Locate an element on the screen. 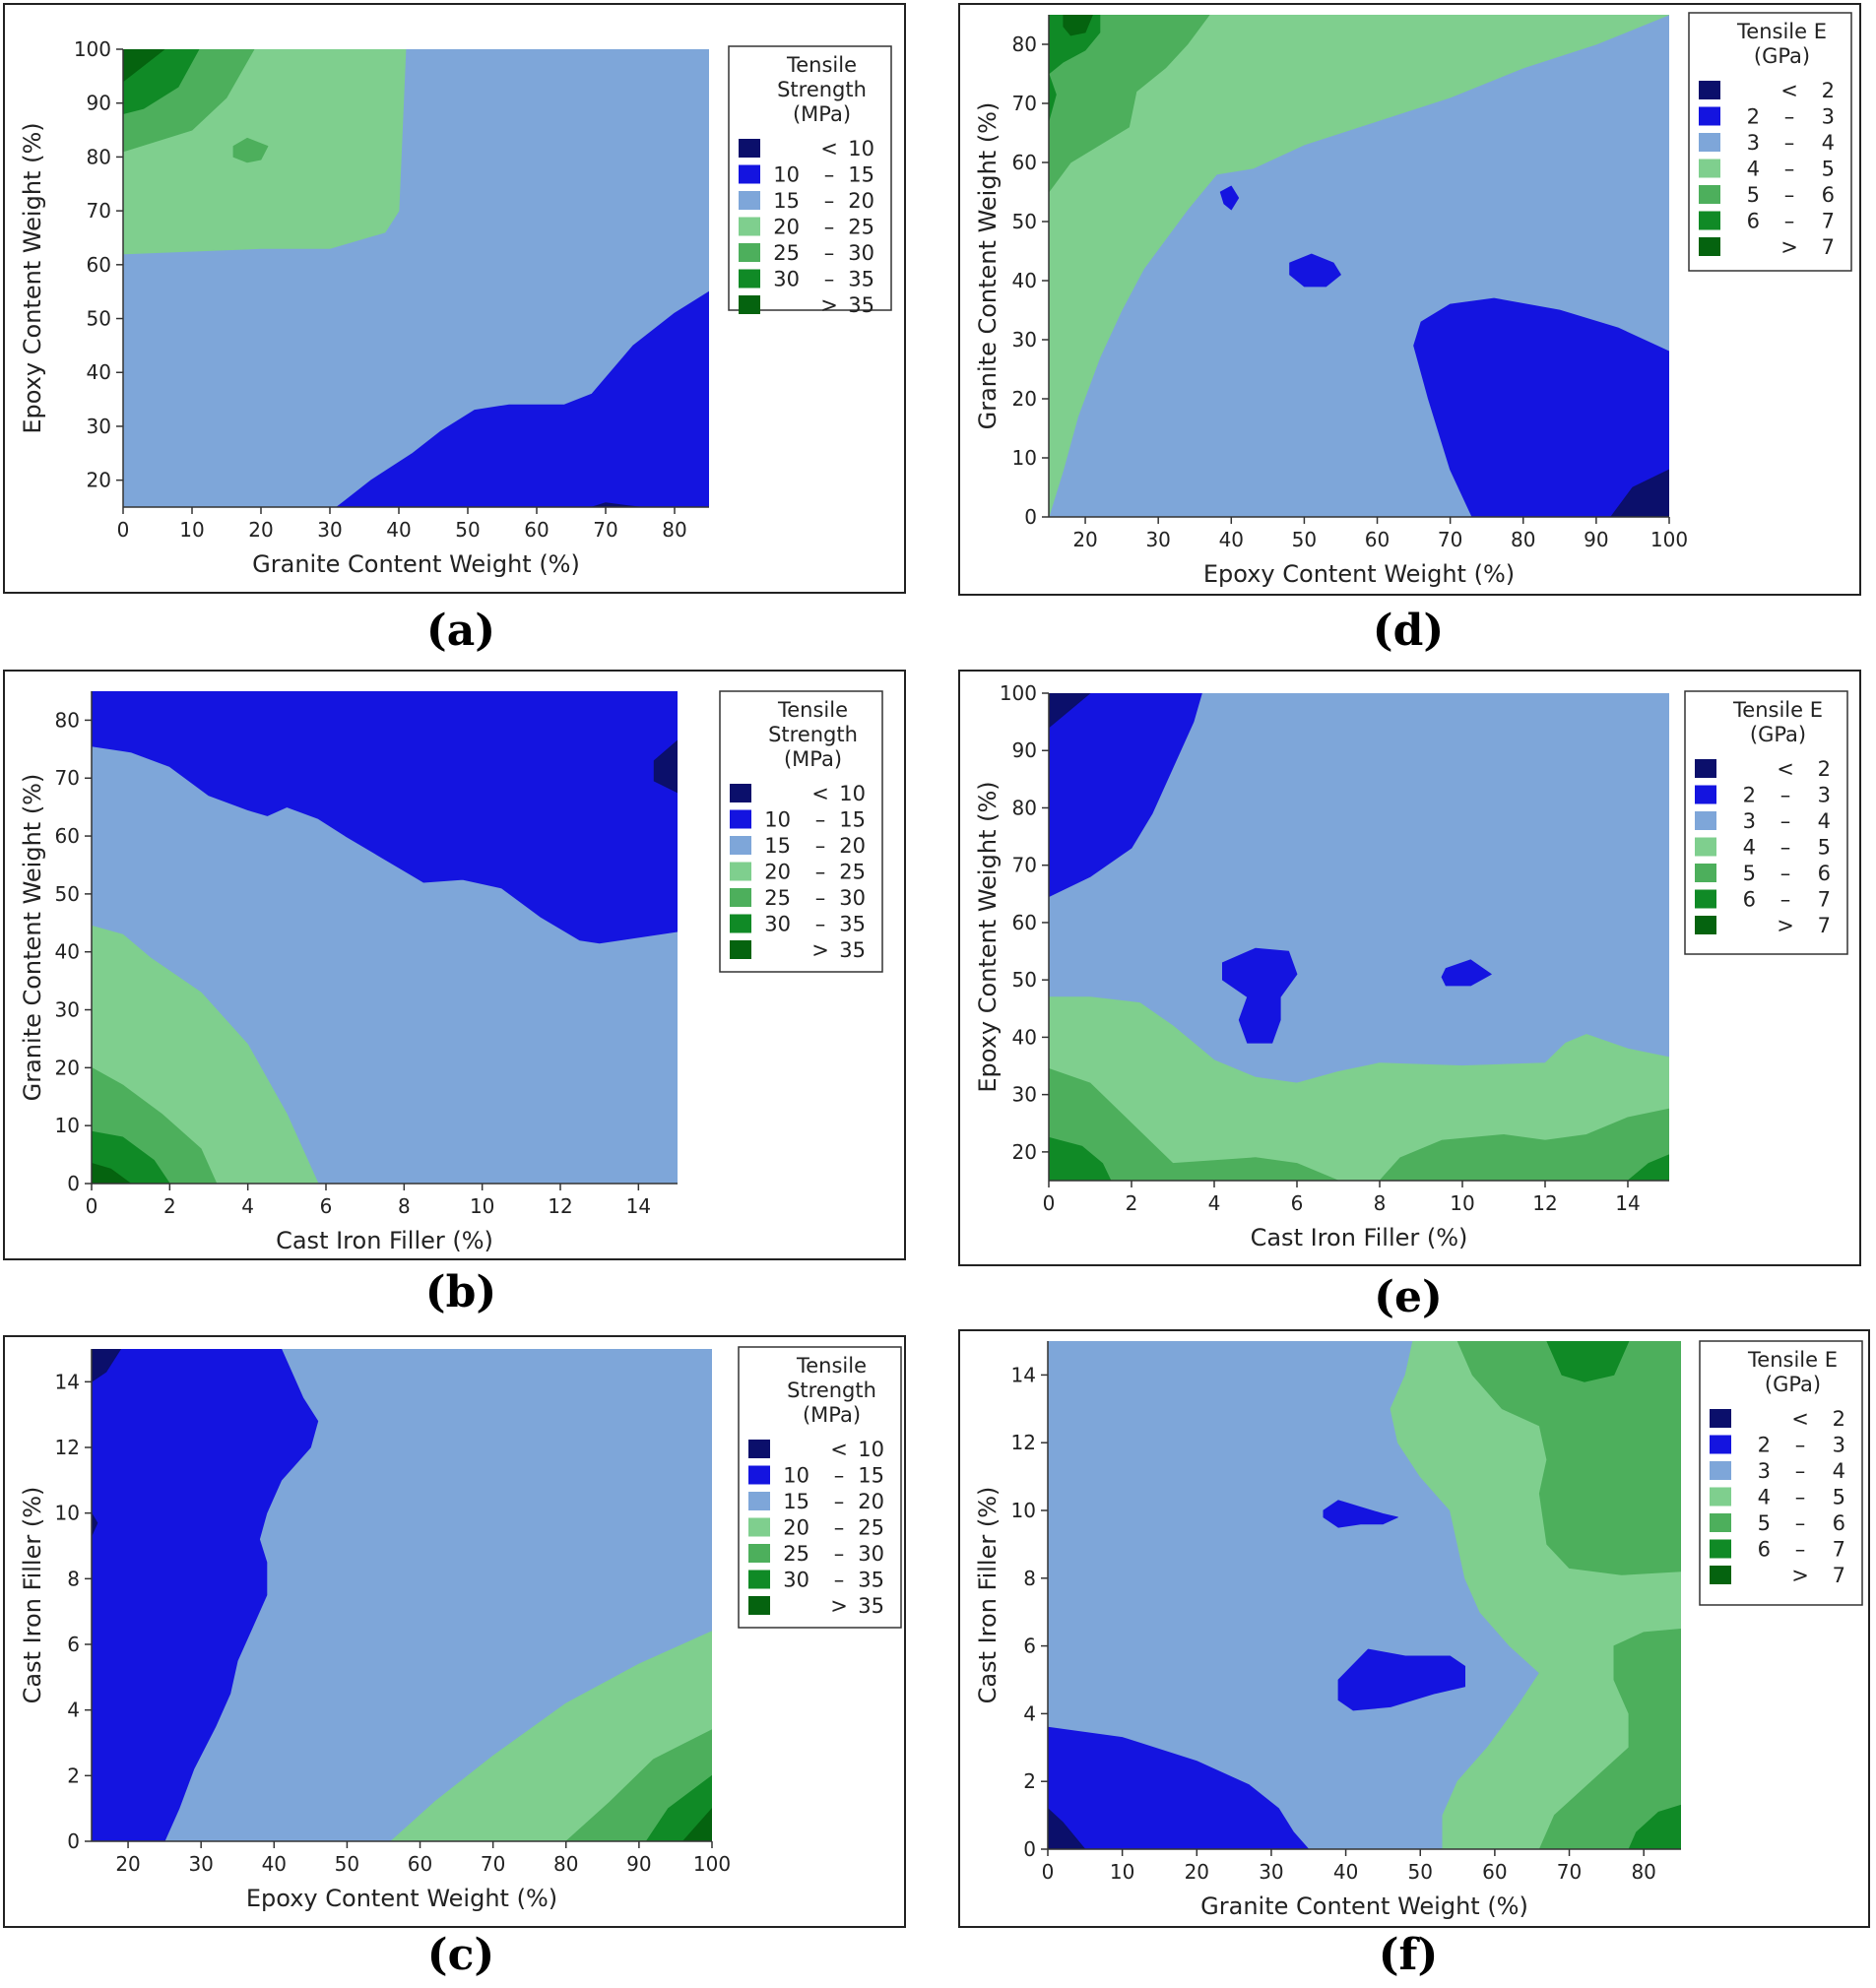 This screenshot has height=1988, width=1876. legend-range-high: 15 is located at coordinates (871, 1476).